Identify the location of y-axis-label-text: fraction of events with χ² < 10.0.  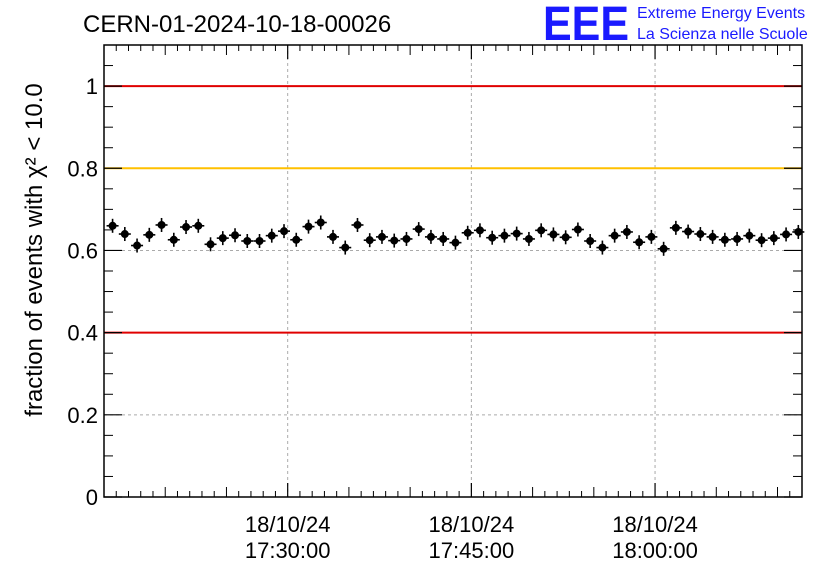
(34, 249).